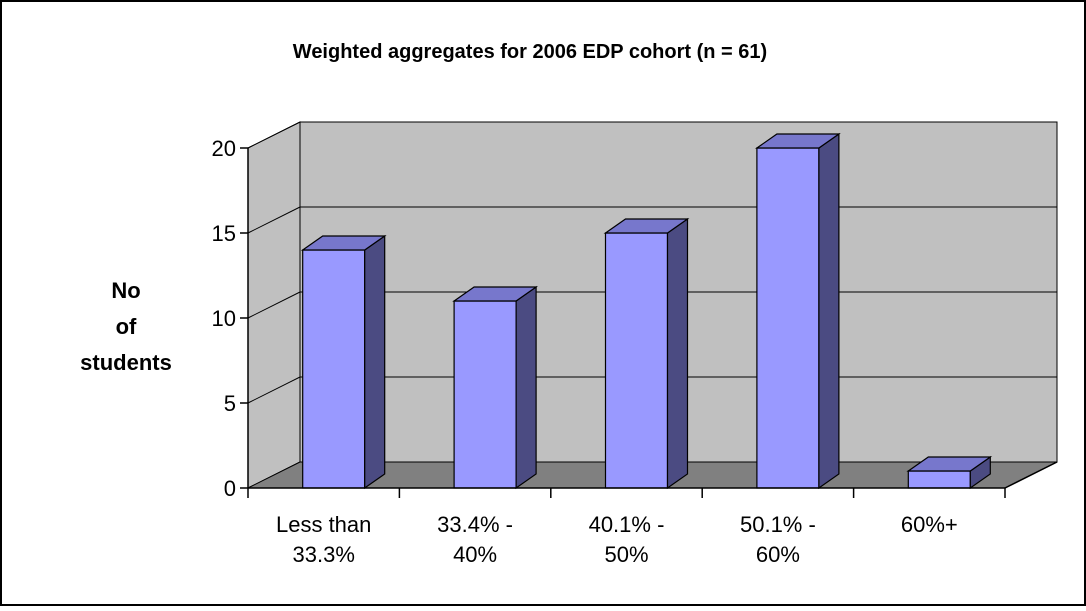 This screenshot has width=1086, height=611. I want to click on x-tick-label-line: 33.3%, so click(324, 554).